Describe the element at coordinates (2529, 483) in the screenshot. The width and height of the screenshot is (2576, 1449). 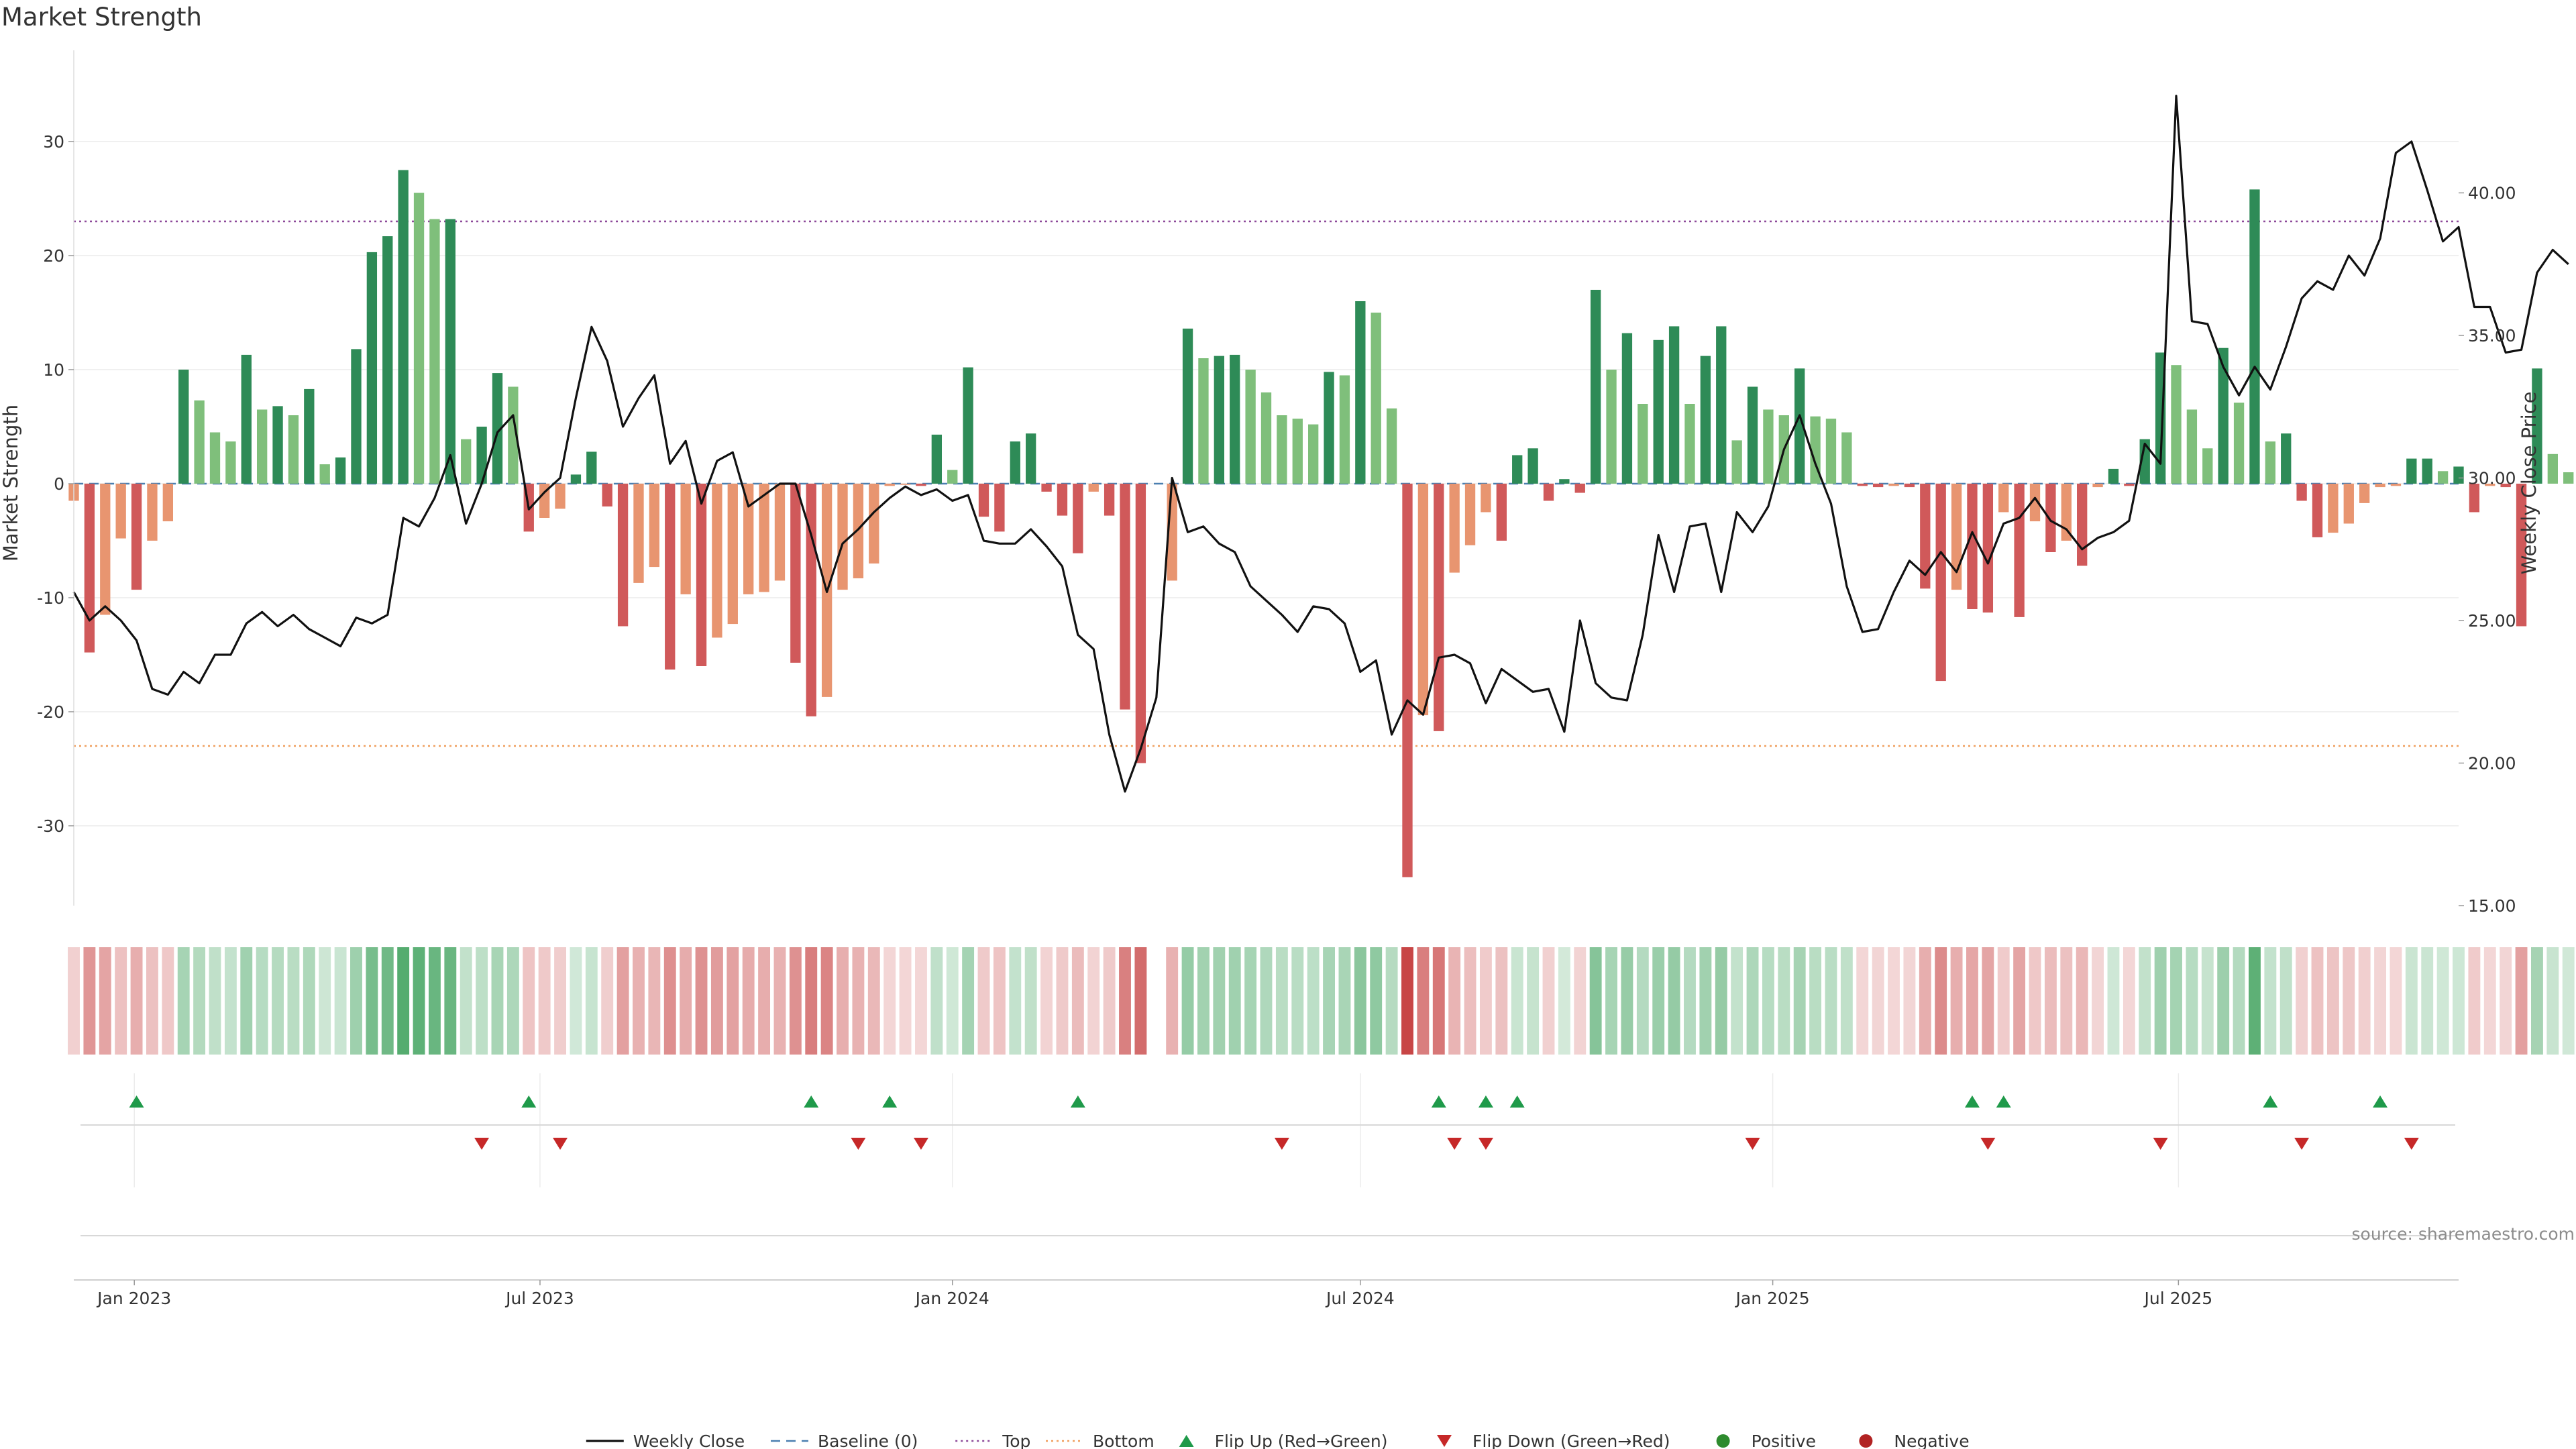
I see `y2-axis-label: Weekly Close Price` at that location.